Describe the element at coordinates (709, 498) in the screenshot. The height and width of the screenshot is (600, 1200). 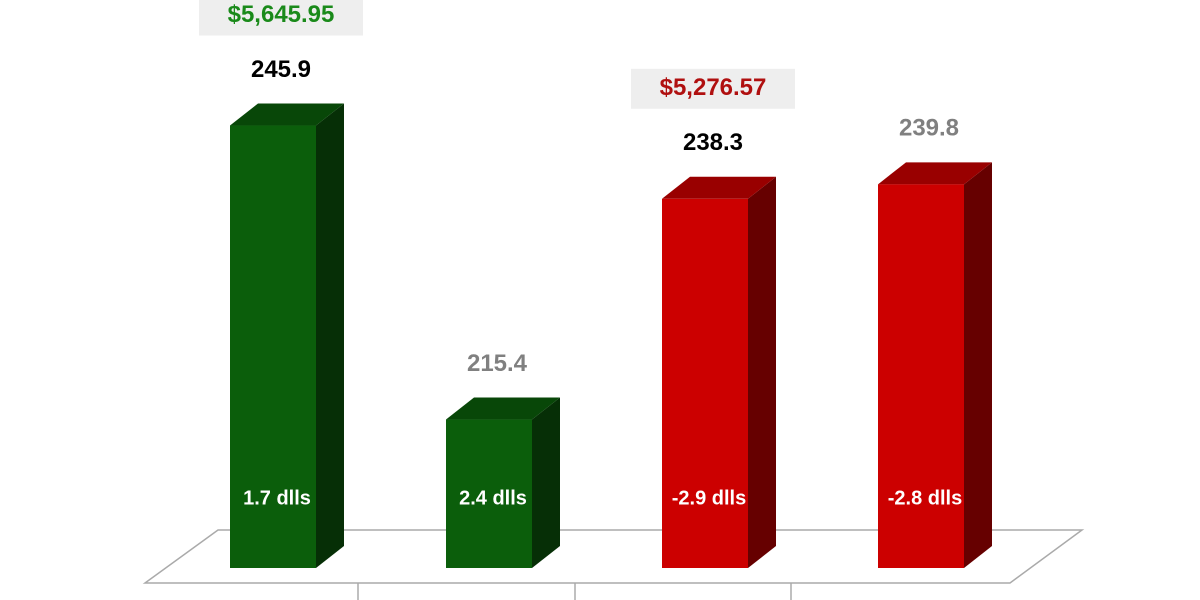
I see `bar-label: -2.9 dlls` at that location.